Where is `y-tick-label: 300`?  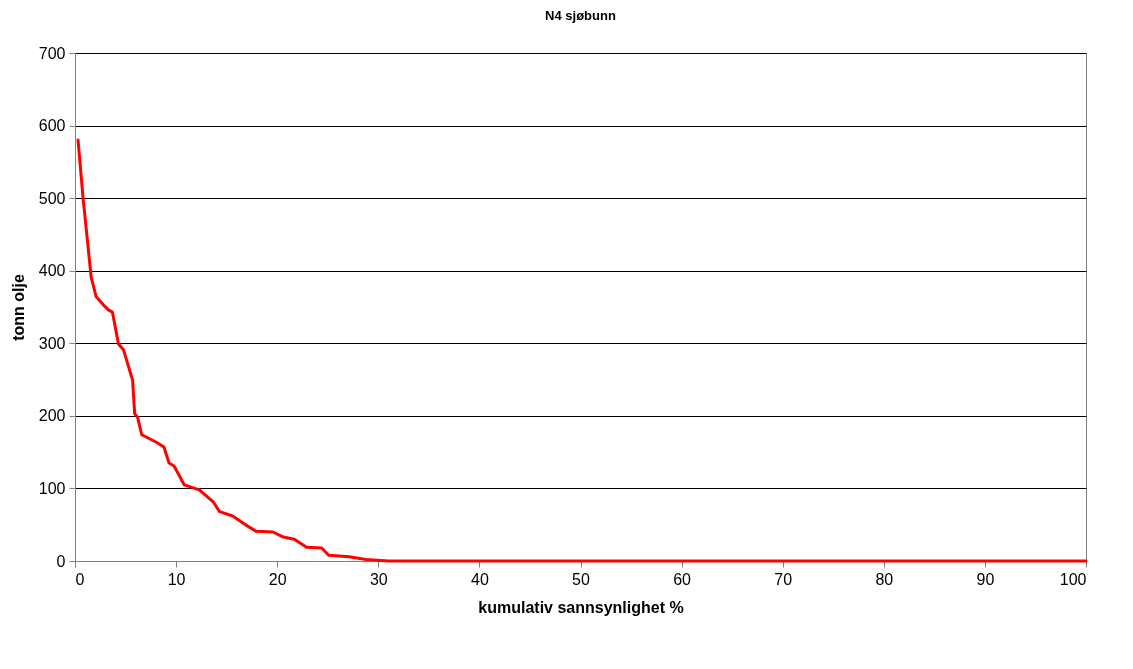
y-tick-label: 300 is located at coordinates (52, 343).